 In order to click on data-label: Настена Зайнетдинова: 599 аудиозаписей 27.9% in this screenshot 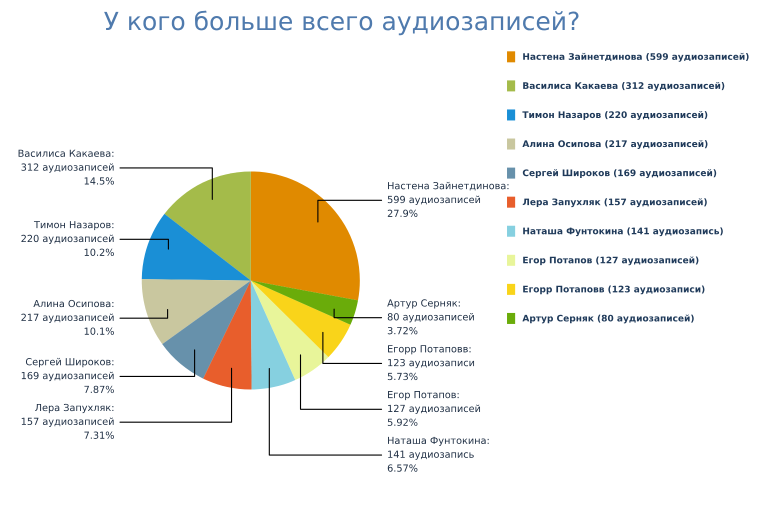, I will do `click(448, 200)`.